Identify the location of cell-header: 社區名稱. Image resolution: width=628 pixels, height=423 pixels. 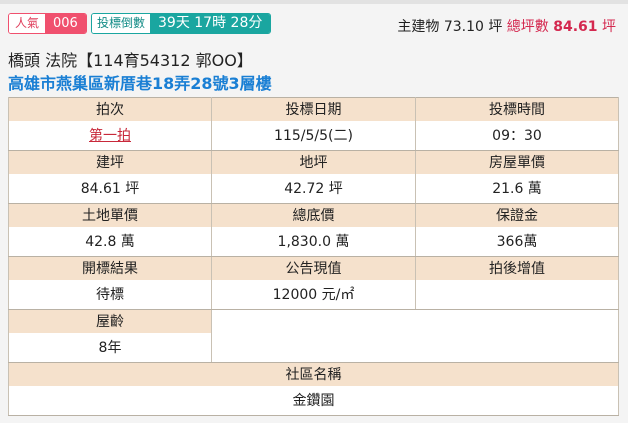
(313, 374).